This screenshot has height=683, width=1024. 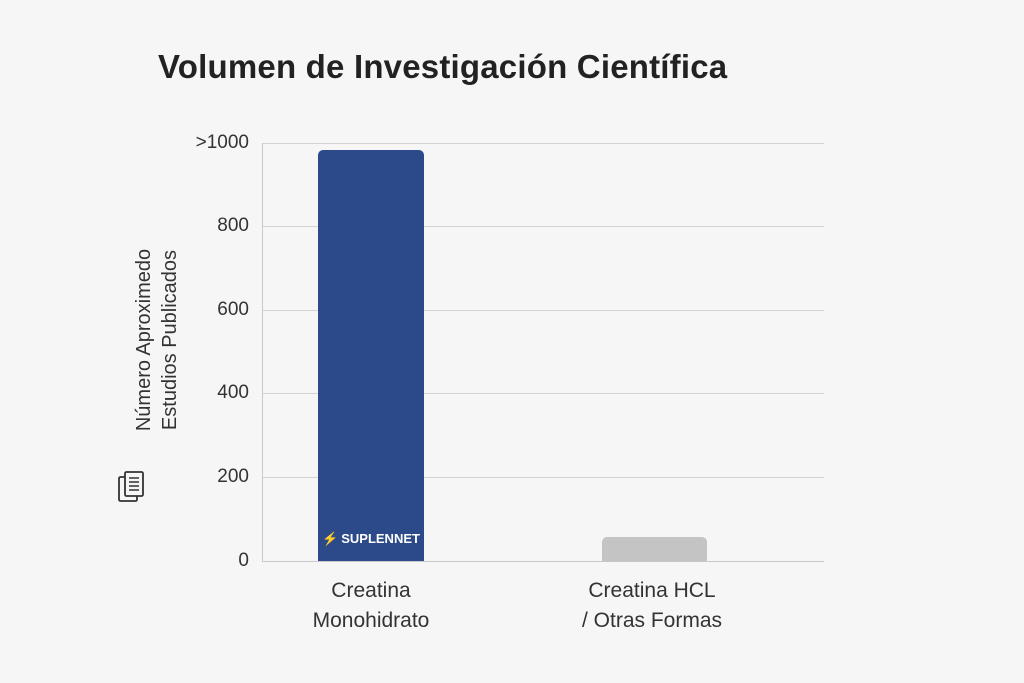 I want to click on document-stack-icon, so click(x=131, y=486).